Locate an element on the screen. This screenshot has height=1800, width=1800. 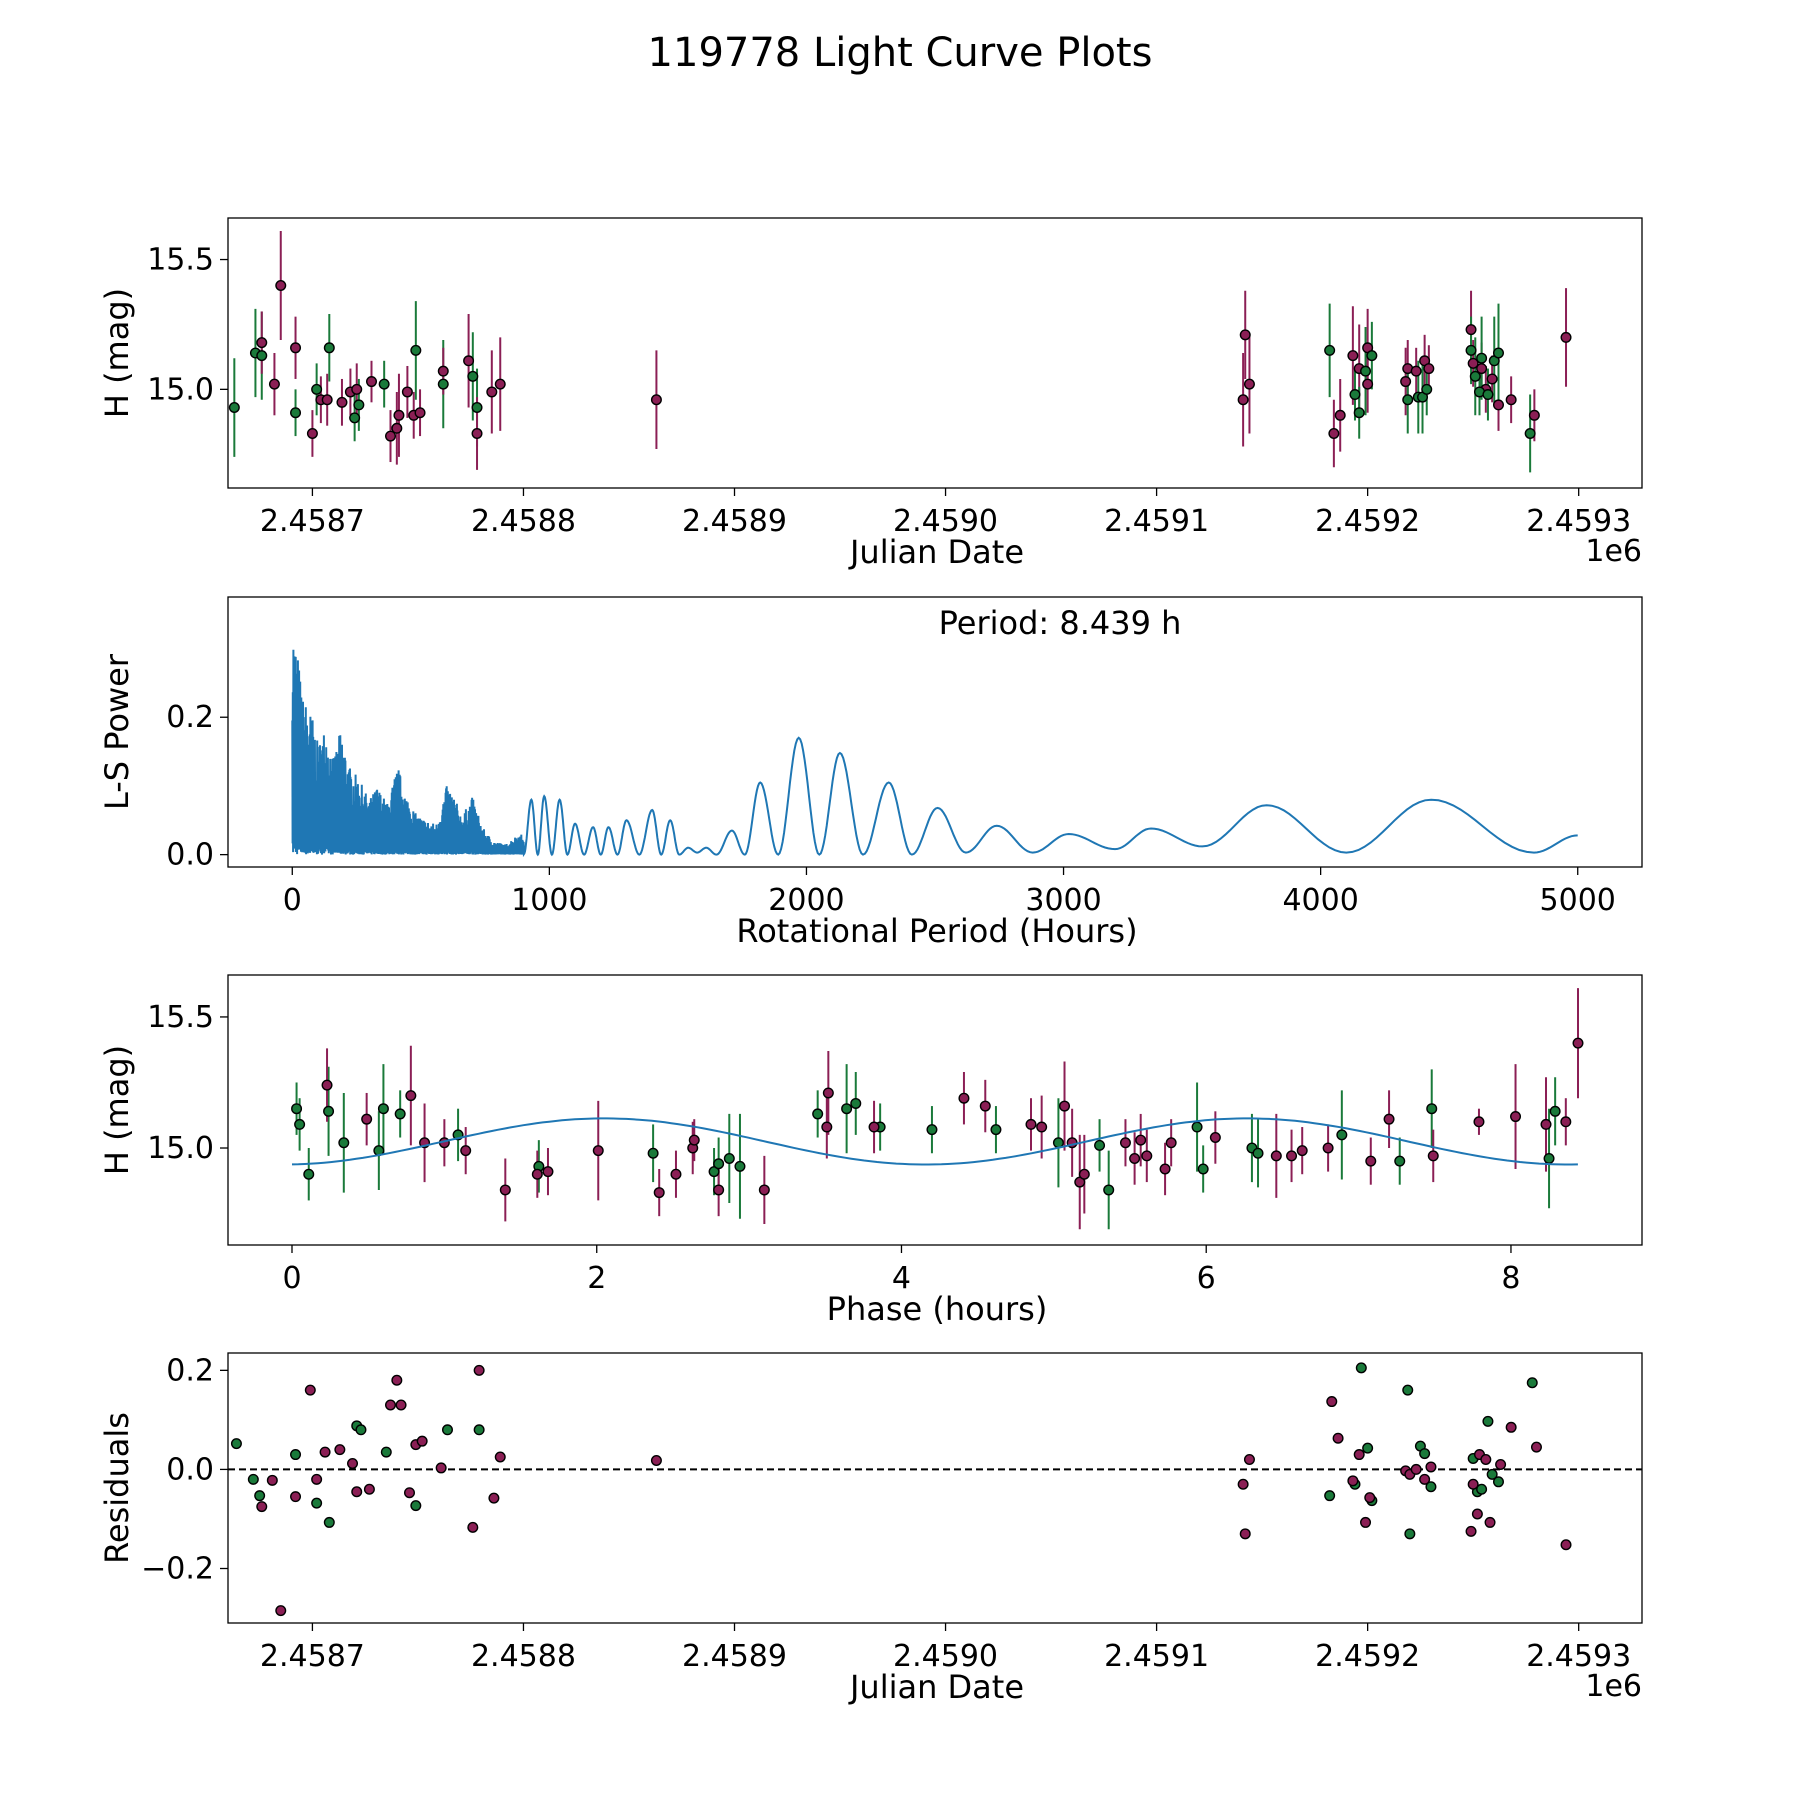
x-tick-label: 8 is located at coordinates (1510, 1278).